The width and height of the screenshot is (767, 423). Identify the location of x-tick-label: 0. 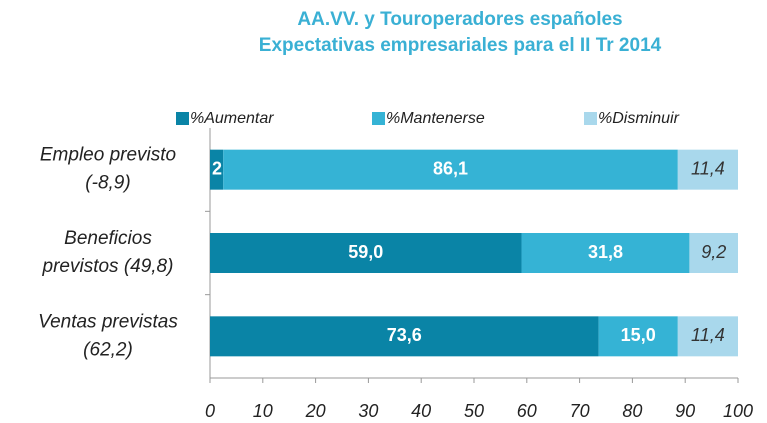
(210, 411).